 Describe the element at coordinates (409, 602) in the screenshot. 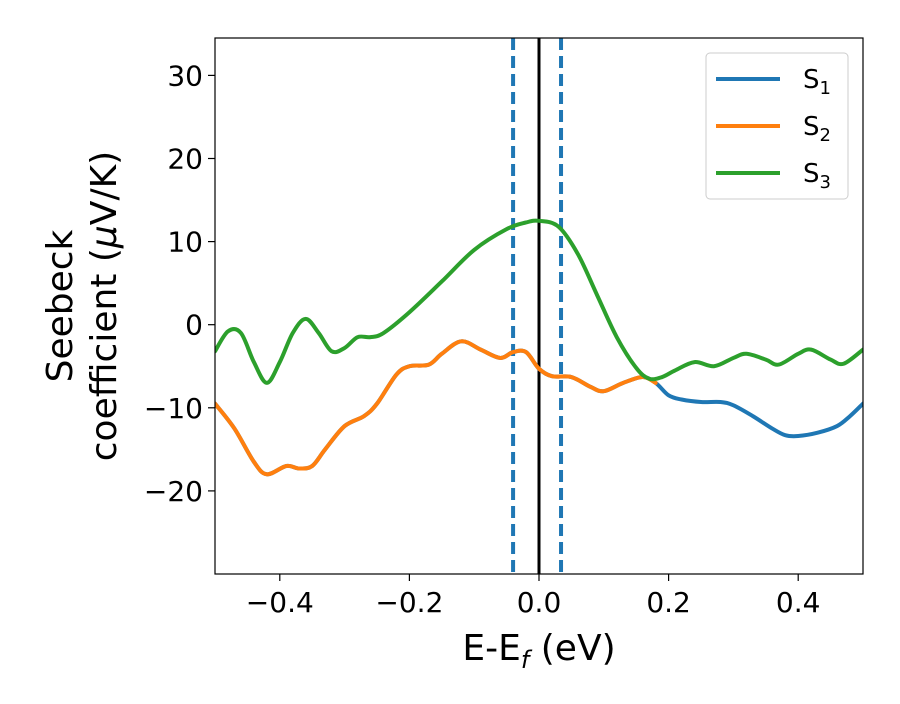

I see `x-tick-label: −0.2` at that location.